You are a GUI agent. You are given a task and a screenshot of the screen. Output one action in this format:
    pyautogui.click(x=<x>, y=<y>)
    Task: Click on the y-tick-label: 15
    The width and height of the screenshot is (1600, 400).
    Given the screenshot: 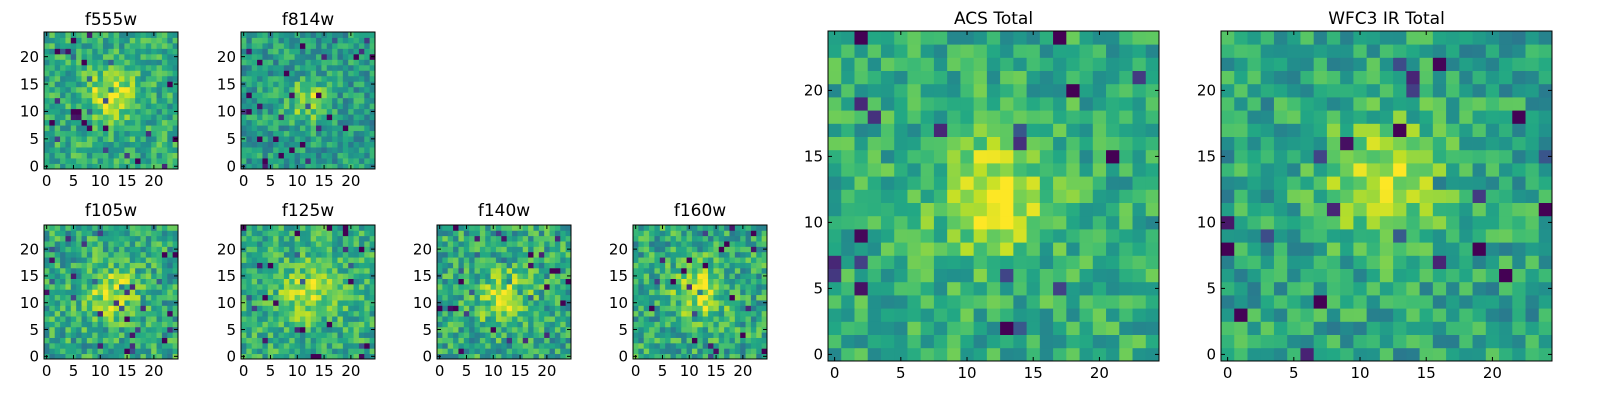 What is the action you would take?
    pyautogui.click(x=29, y=84)
    